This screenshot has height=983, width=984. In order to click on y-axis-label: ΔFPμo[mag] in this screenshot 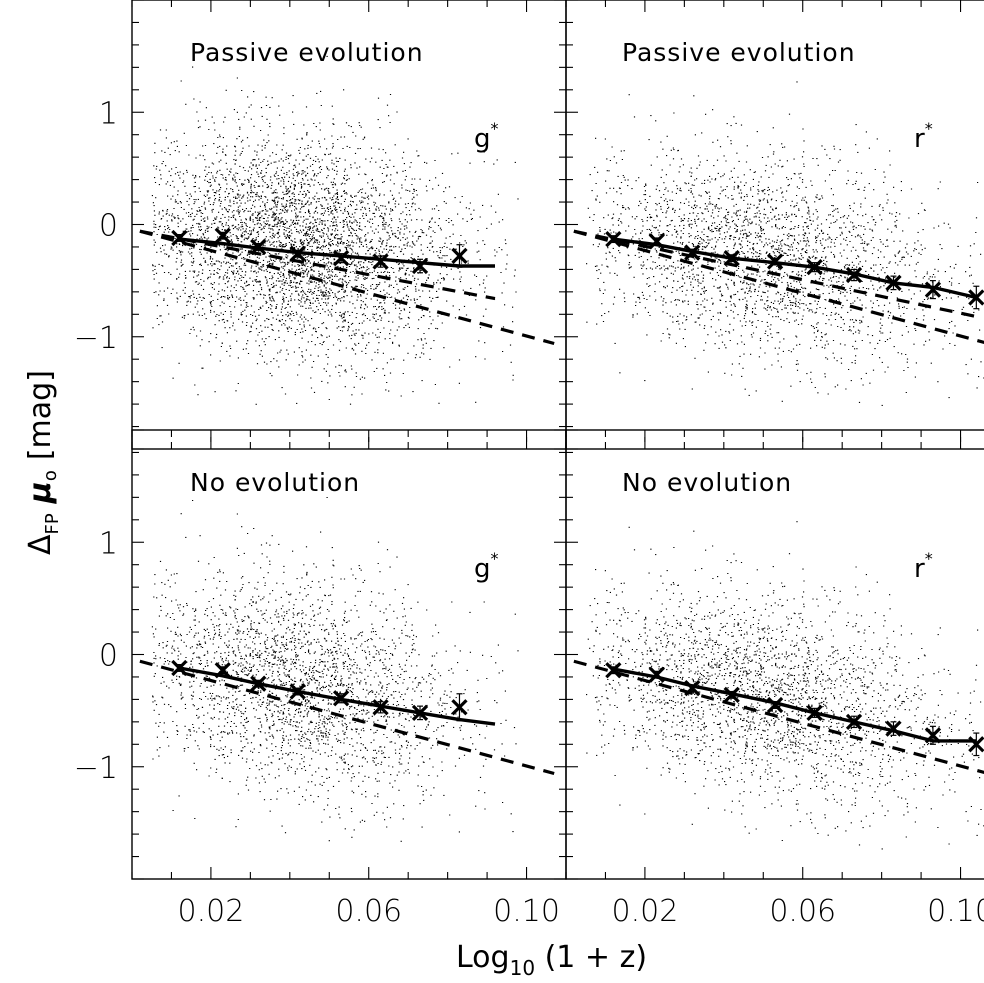, I will do `click(43, 462)`.